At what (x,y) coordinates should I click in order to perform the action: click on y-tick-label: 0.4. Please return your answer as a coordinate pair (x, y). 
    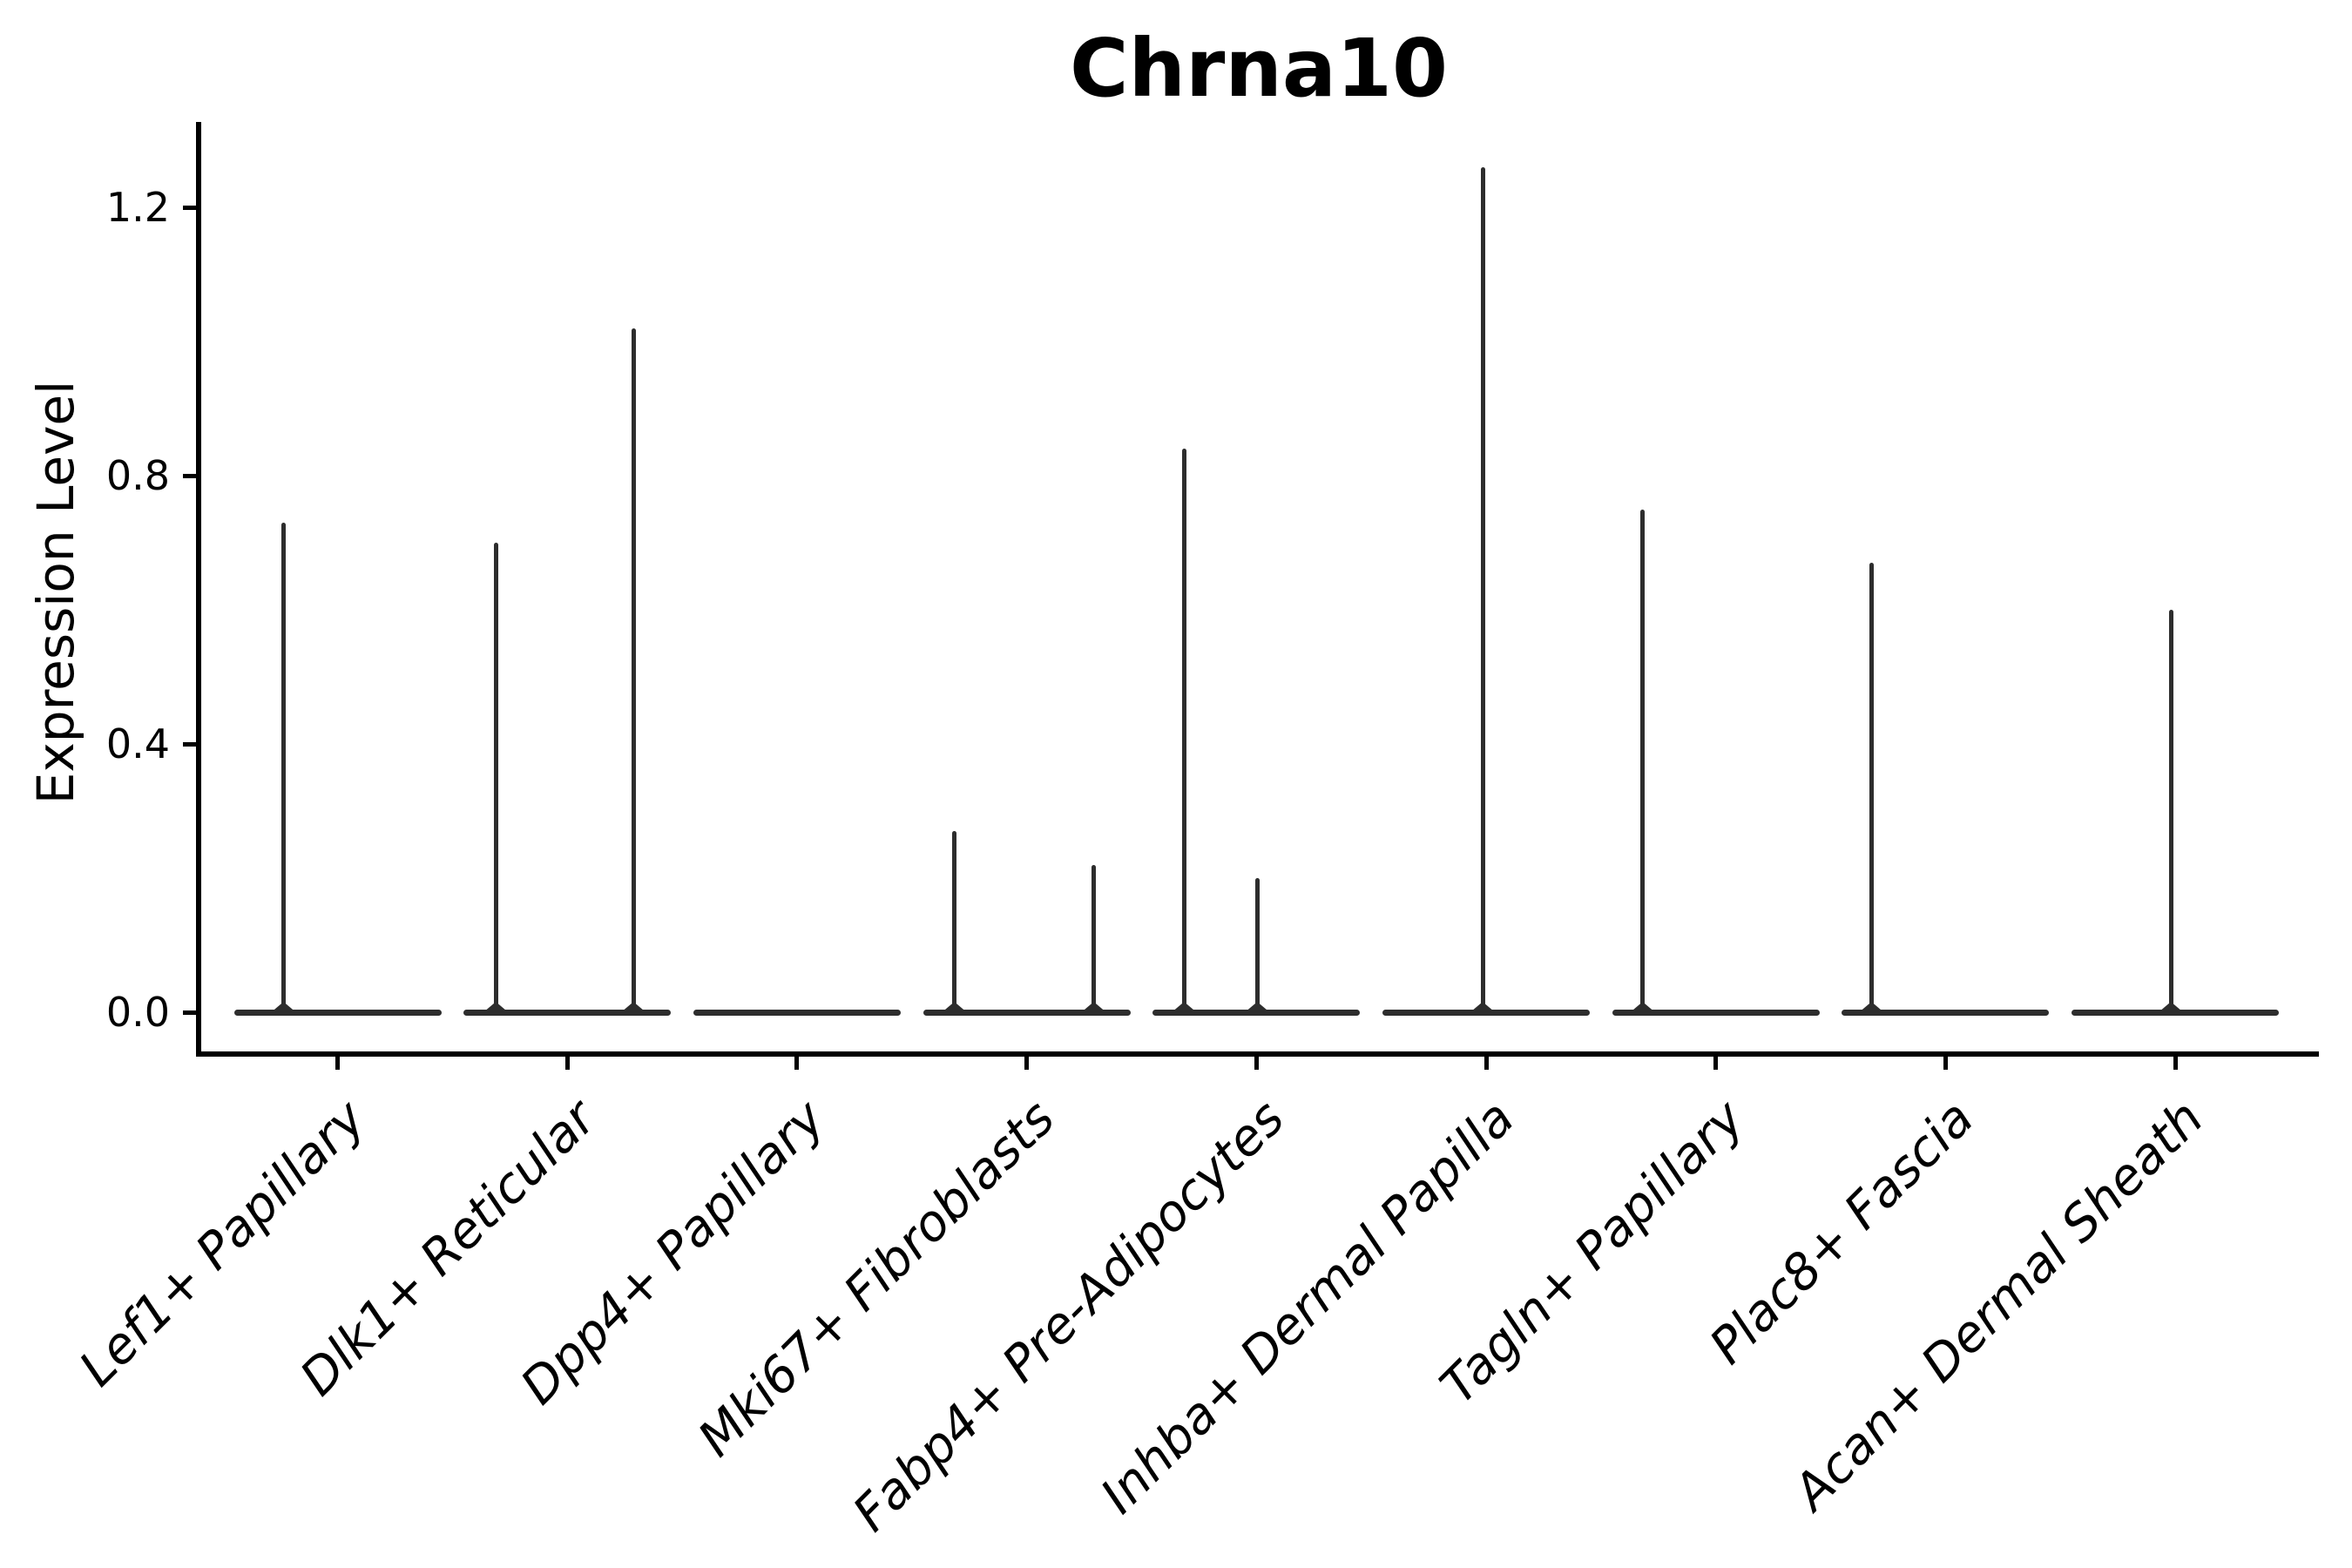
    Looking at the image, I should click on (137, 743).